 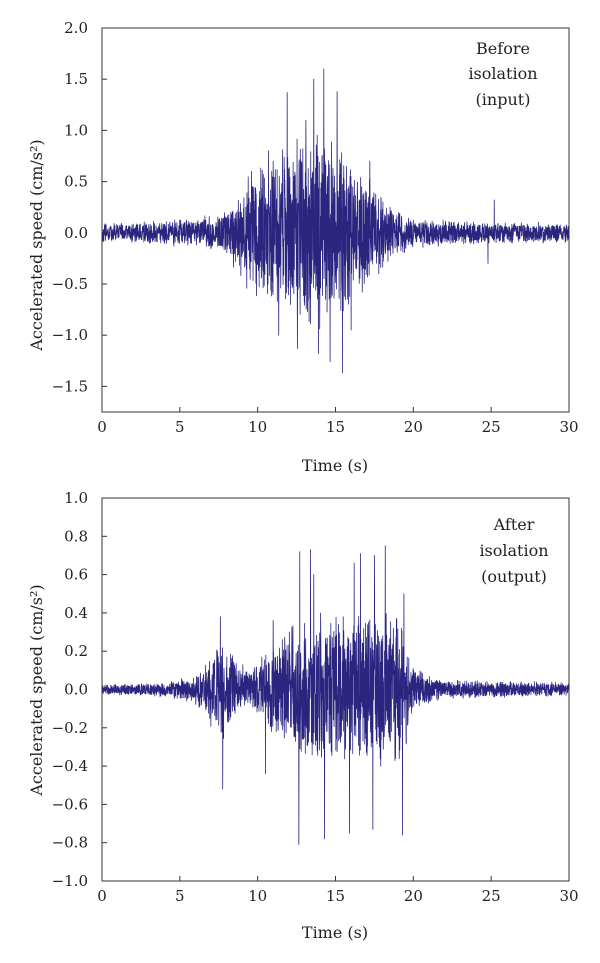 What do you see at coordinates (76, 651) in the screenshot?
I see `y-tick-label: 0.2` at bounding box center [76, 651].